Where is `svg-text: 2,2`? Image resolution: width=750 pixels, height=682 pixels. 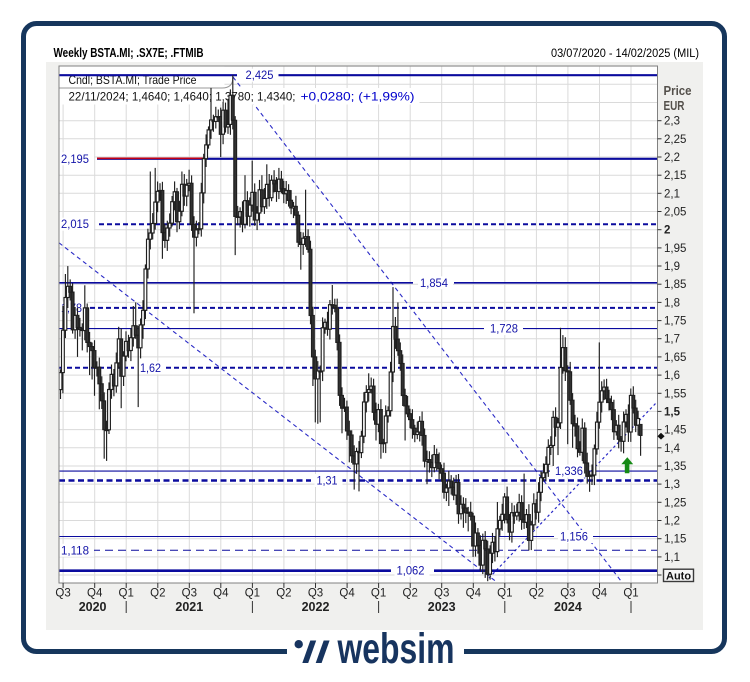 svg-text: 2,2 is located at coordinates (672, 158).